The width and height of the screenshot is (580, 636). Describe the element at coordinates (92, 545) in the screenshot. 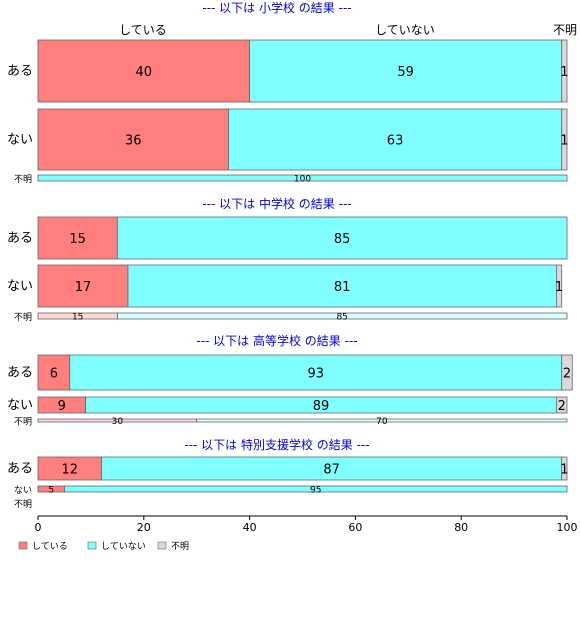

I see `legend-swatch-していない` at that location.